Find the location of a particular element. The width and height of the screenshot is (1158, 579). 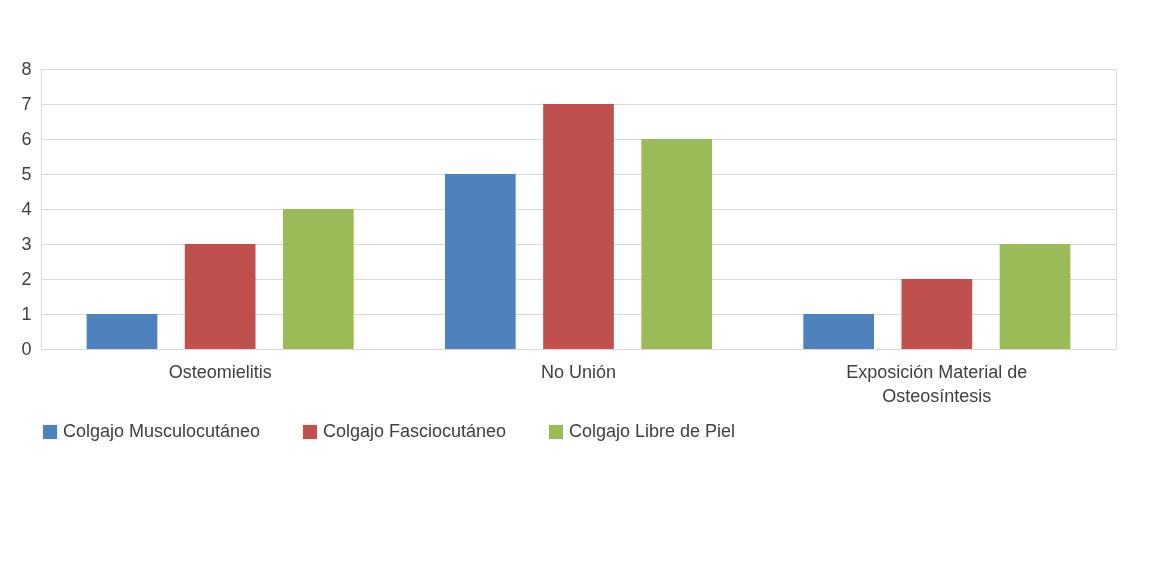

x-tick-label: Exposición Material de Osteosíntesis is located at coordinates (937, 383).